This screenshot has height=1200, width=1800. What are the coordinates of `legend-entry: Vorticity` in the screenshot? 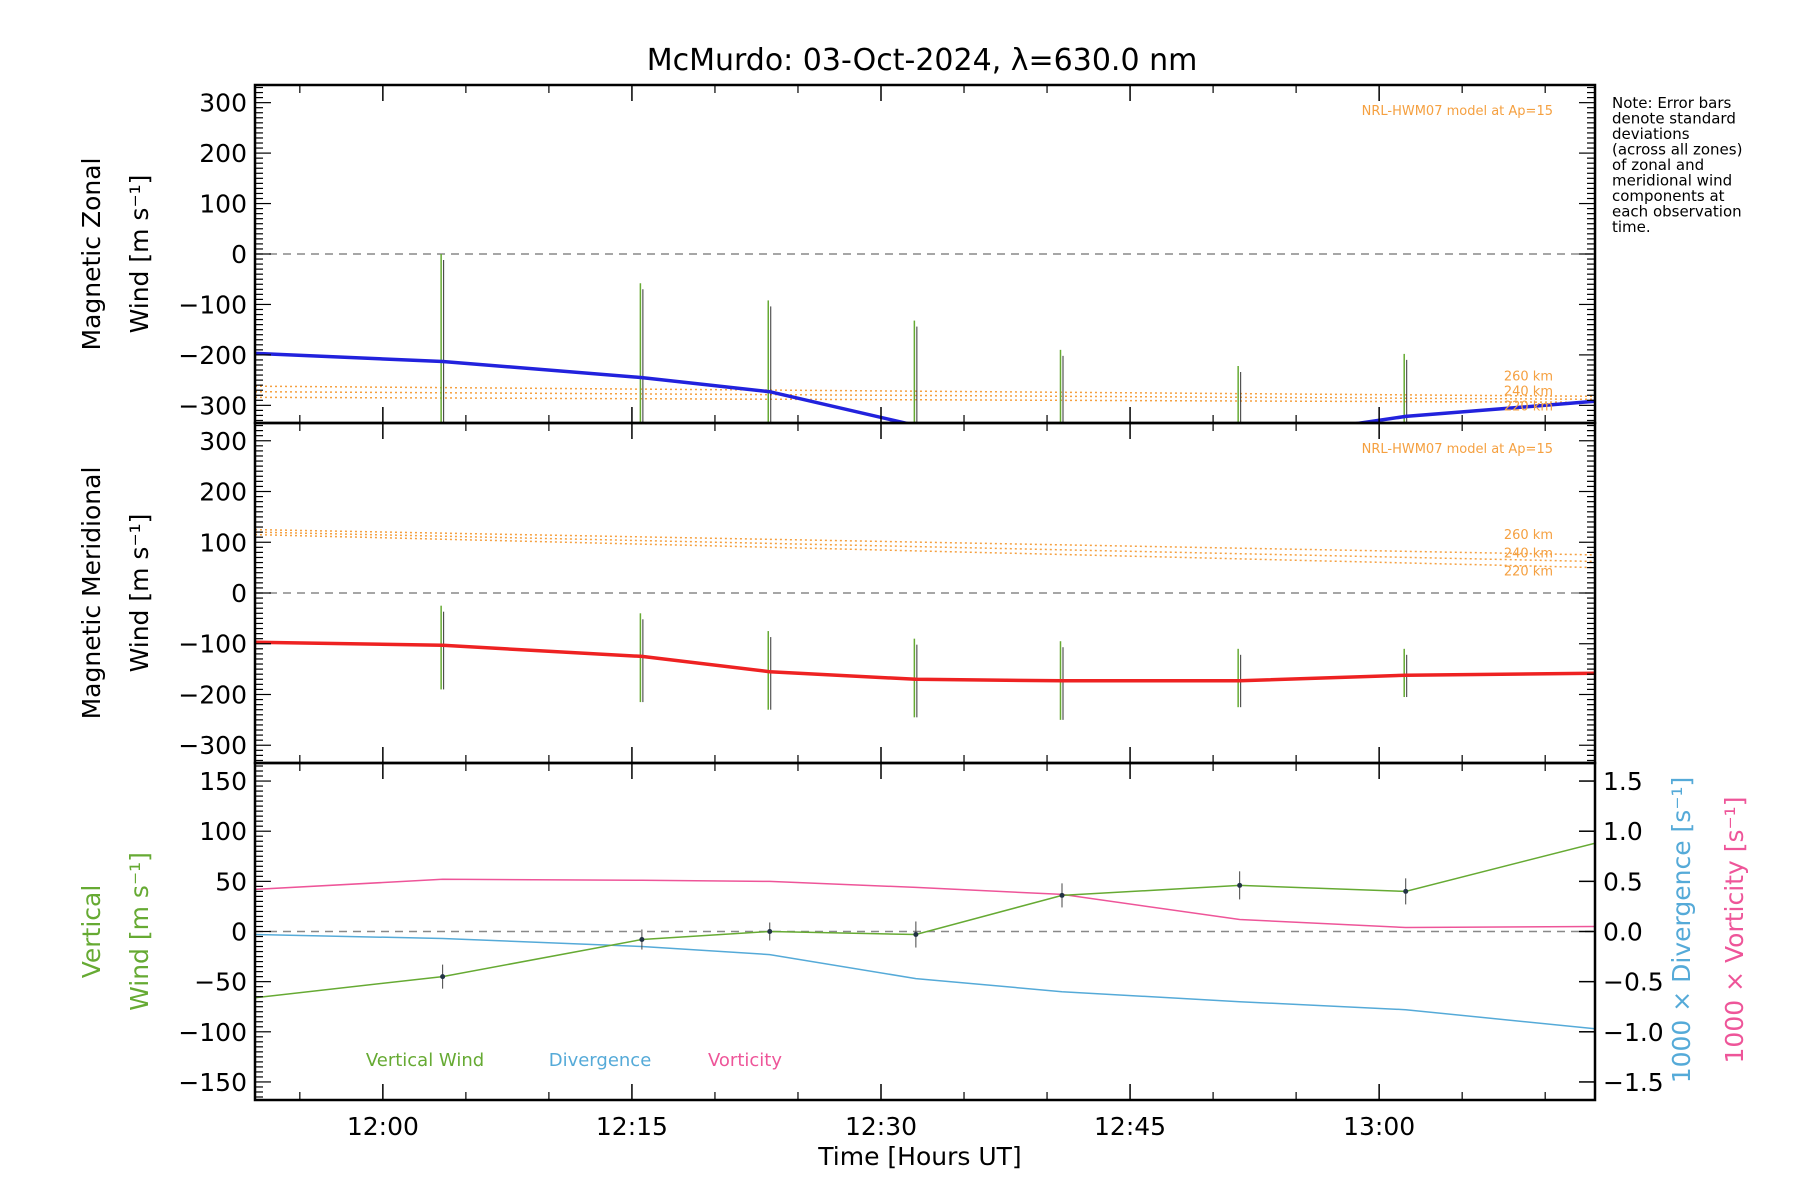 It's located at (745, 1060).